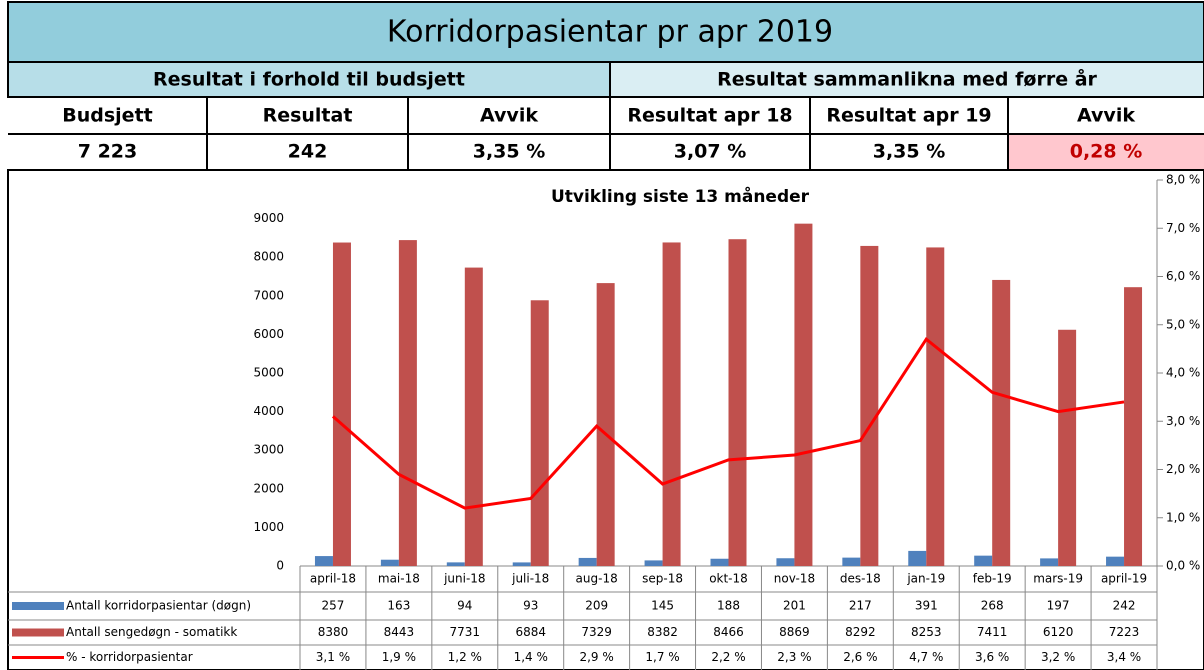  Describe the element at coordinates (1124, 657) in the screenshot. I see `data-label: 3,4 %` at that location.